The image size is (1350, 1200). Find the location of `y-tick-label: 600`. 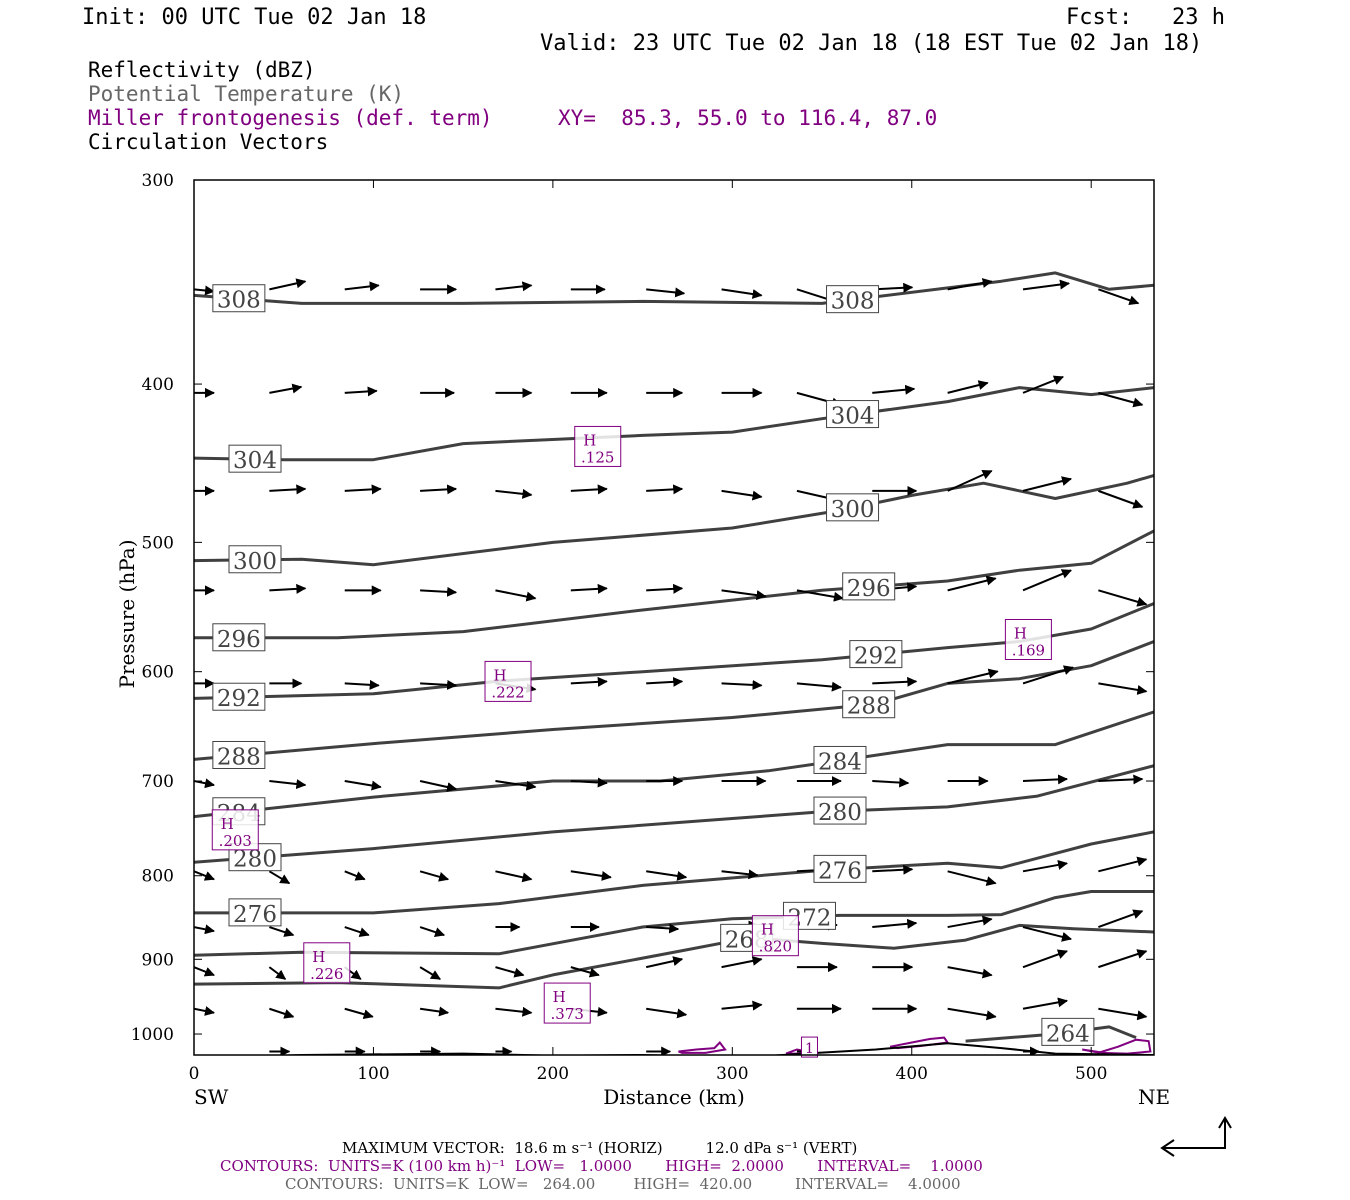

y-tick-label: 600 is located at coordinates (158, 673).